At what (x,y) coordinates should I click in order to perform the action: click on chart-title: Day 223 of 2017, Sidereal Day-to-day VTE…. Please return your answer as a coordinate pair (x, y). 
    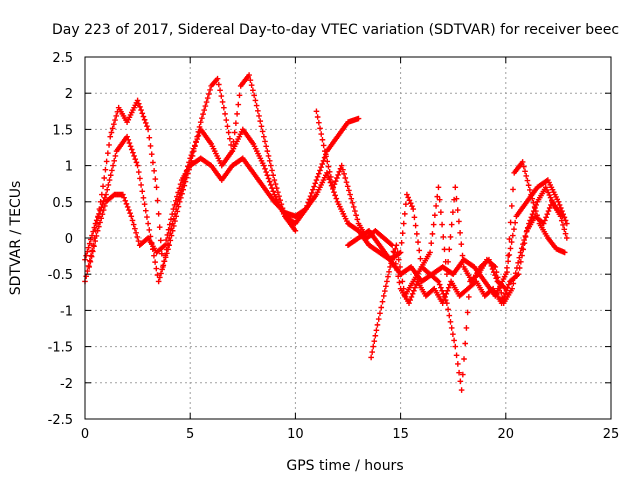
    Looking at the image, I should click on (335, 30).